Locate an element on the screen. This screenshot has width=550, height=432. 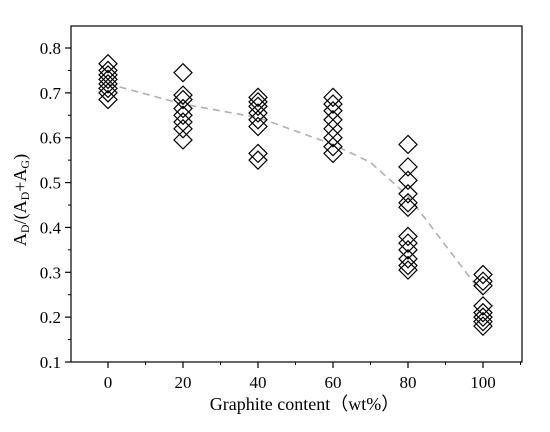
y-label-text: ) is located at coordinates (20, 157).